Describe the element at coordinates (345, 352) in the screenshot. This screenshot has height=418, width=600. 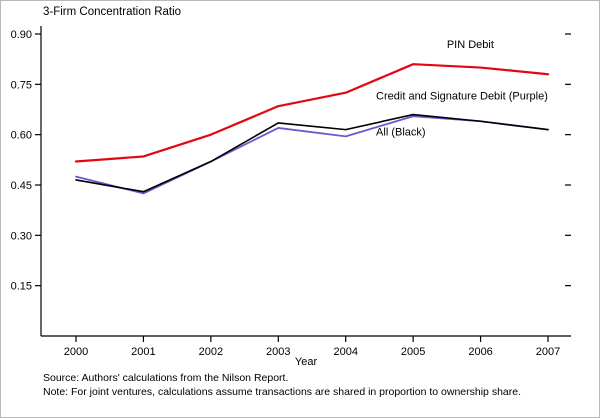
I see `x-tick-label: 2004` at that location.